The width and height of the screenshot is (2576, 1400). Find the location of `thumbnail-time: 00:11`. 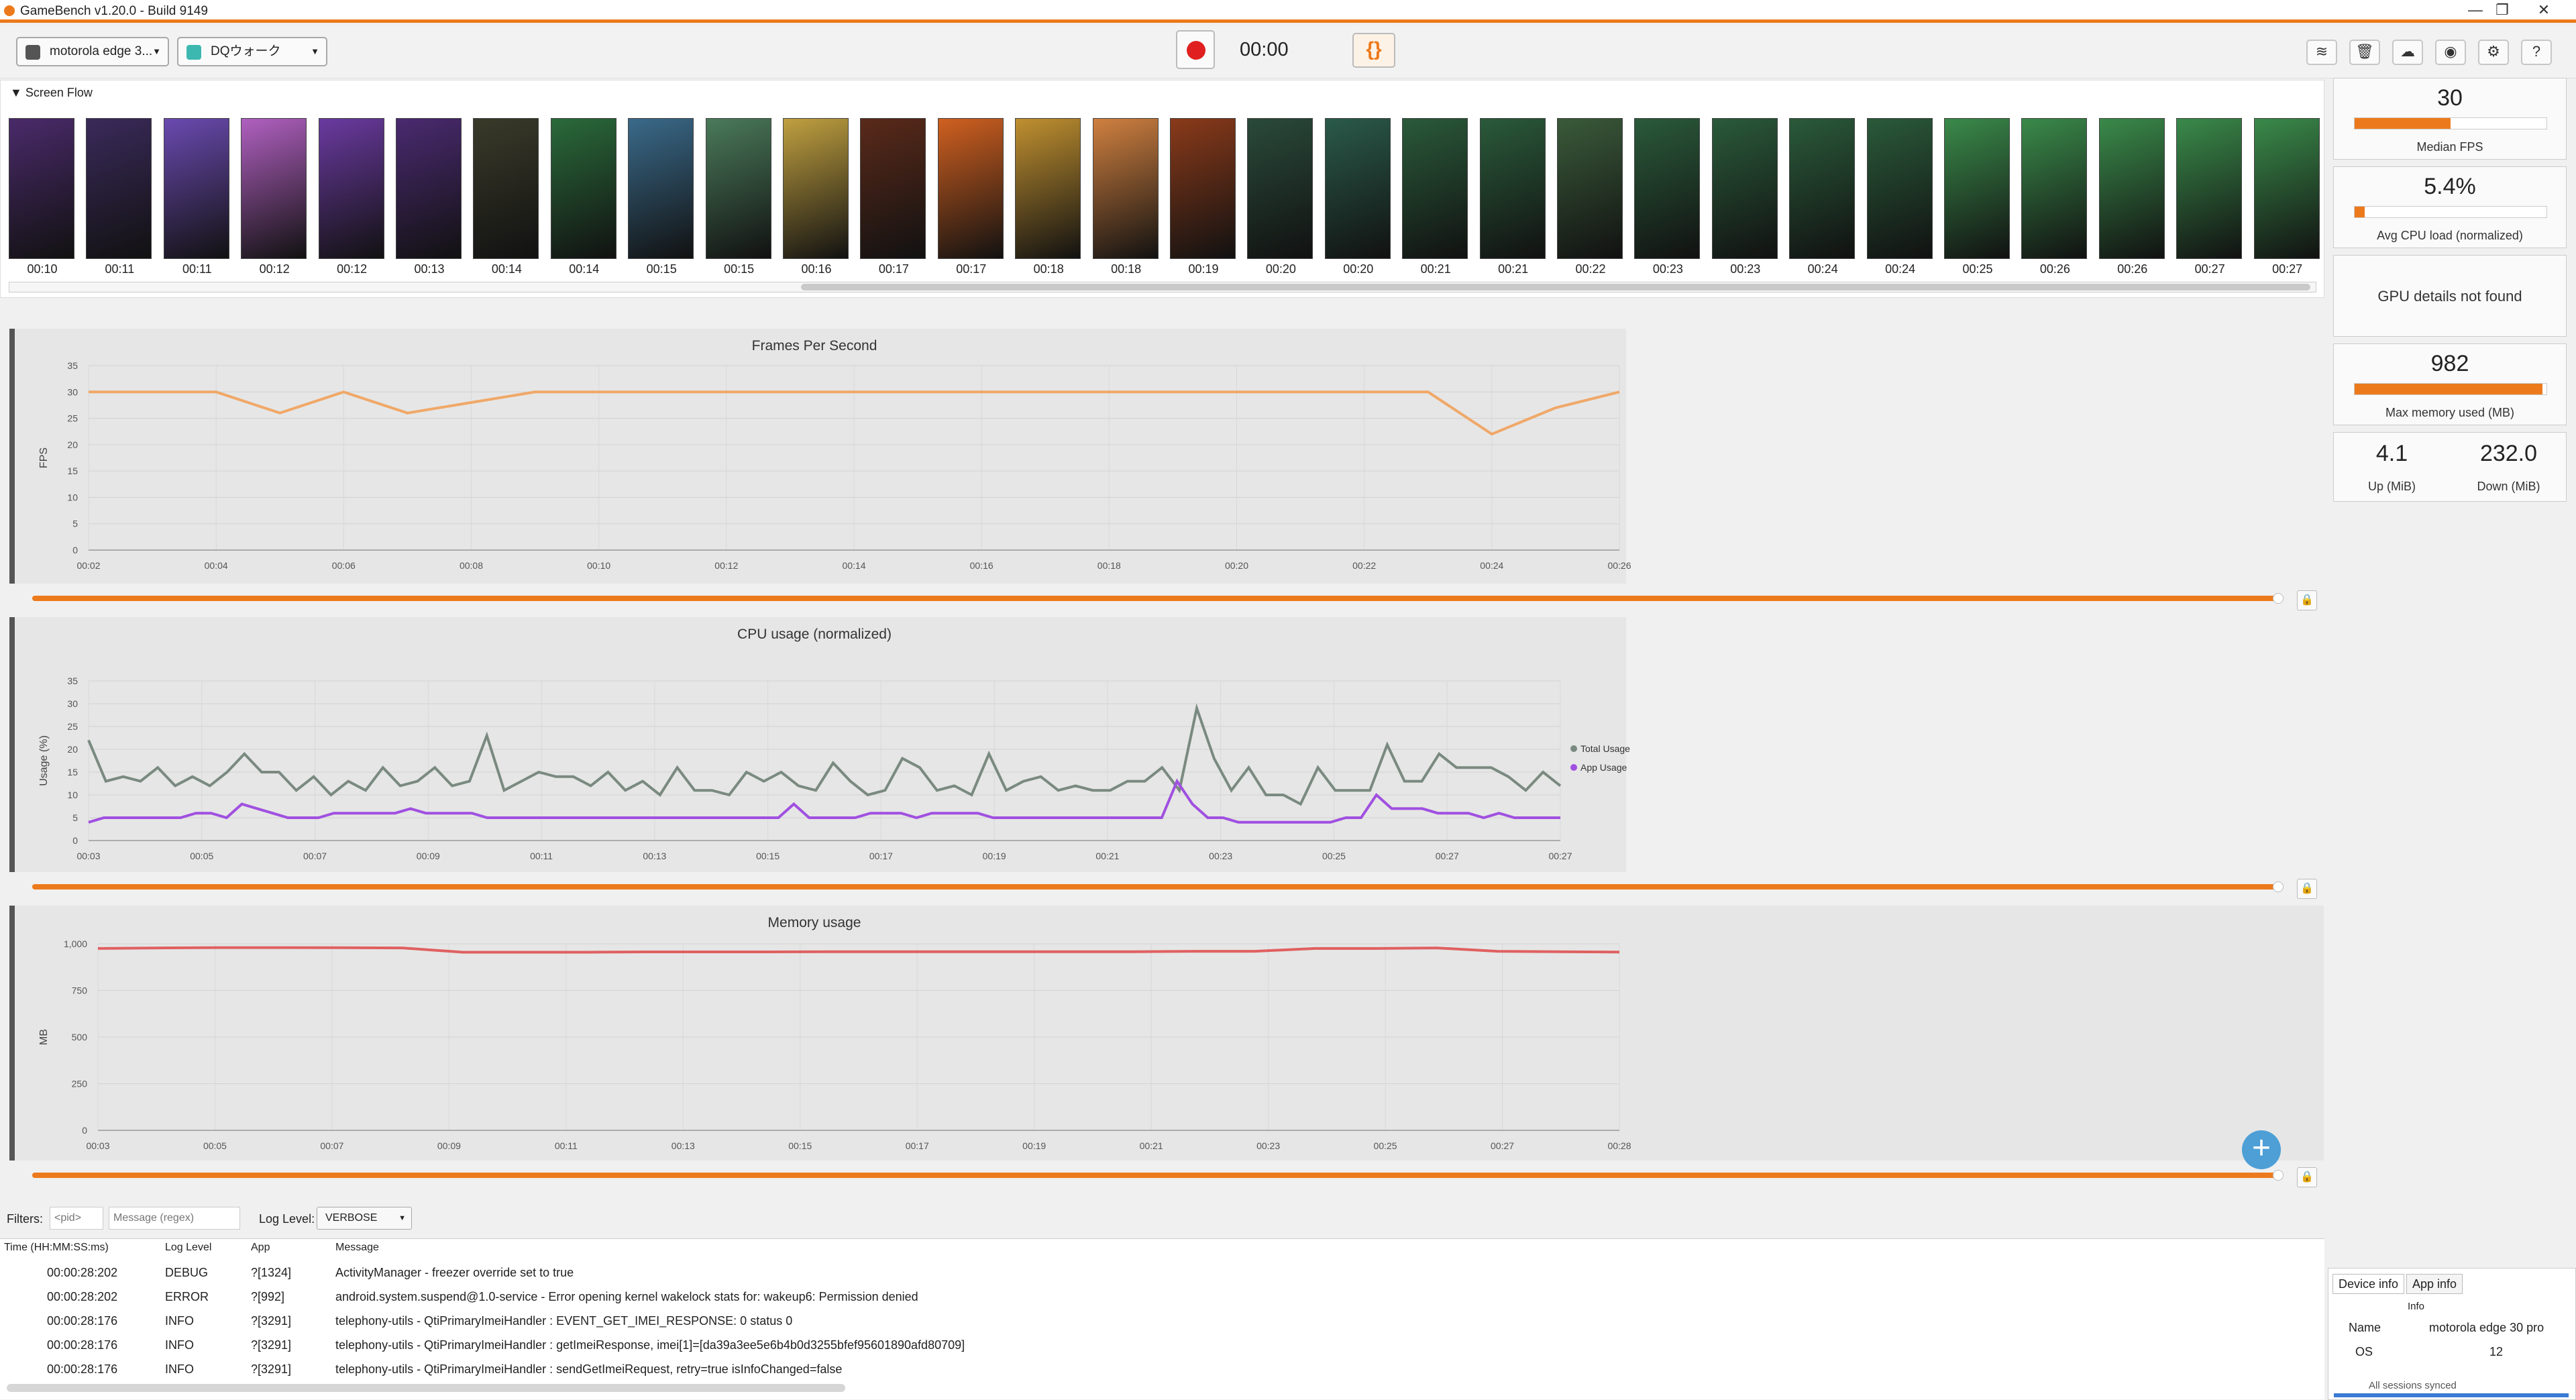

thumbnail-time: 00:11 is located at coordinates (197, 269).